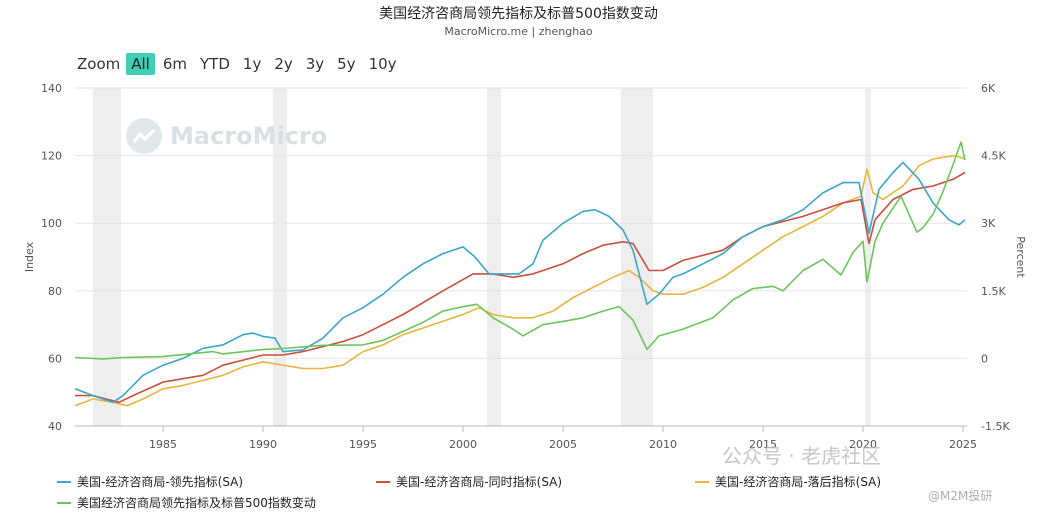 The width and height of the screenshot is (1037, 519). Describe the element at coordinates (702, 481) in the screenshot. I see `legend-swatch-lagging` at that location.